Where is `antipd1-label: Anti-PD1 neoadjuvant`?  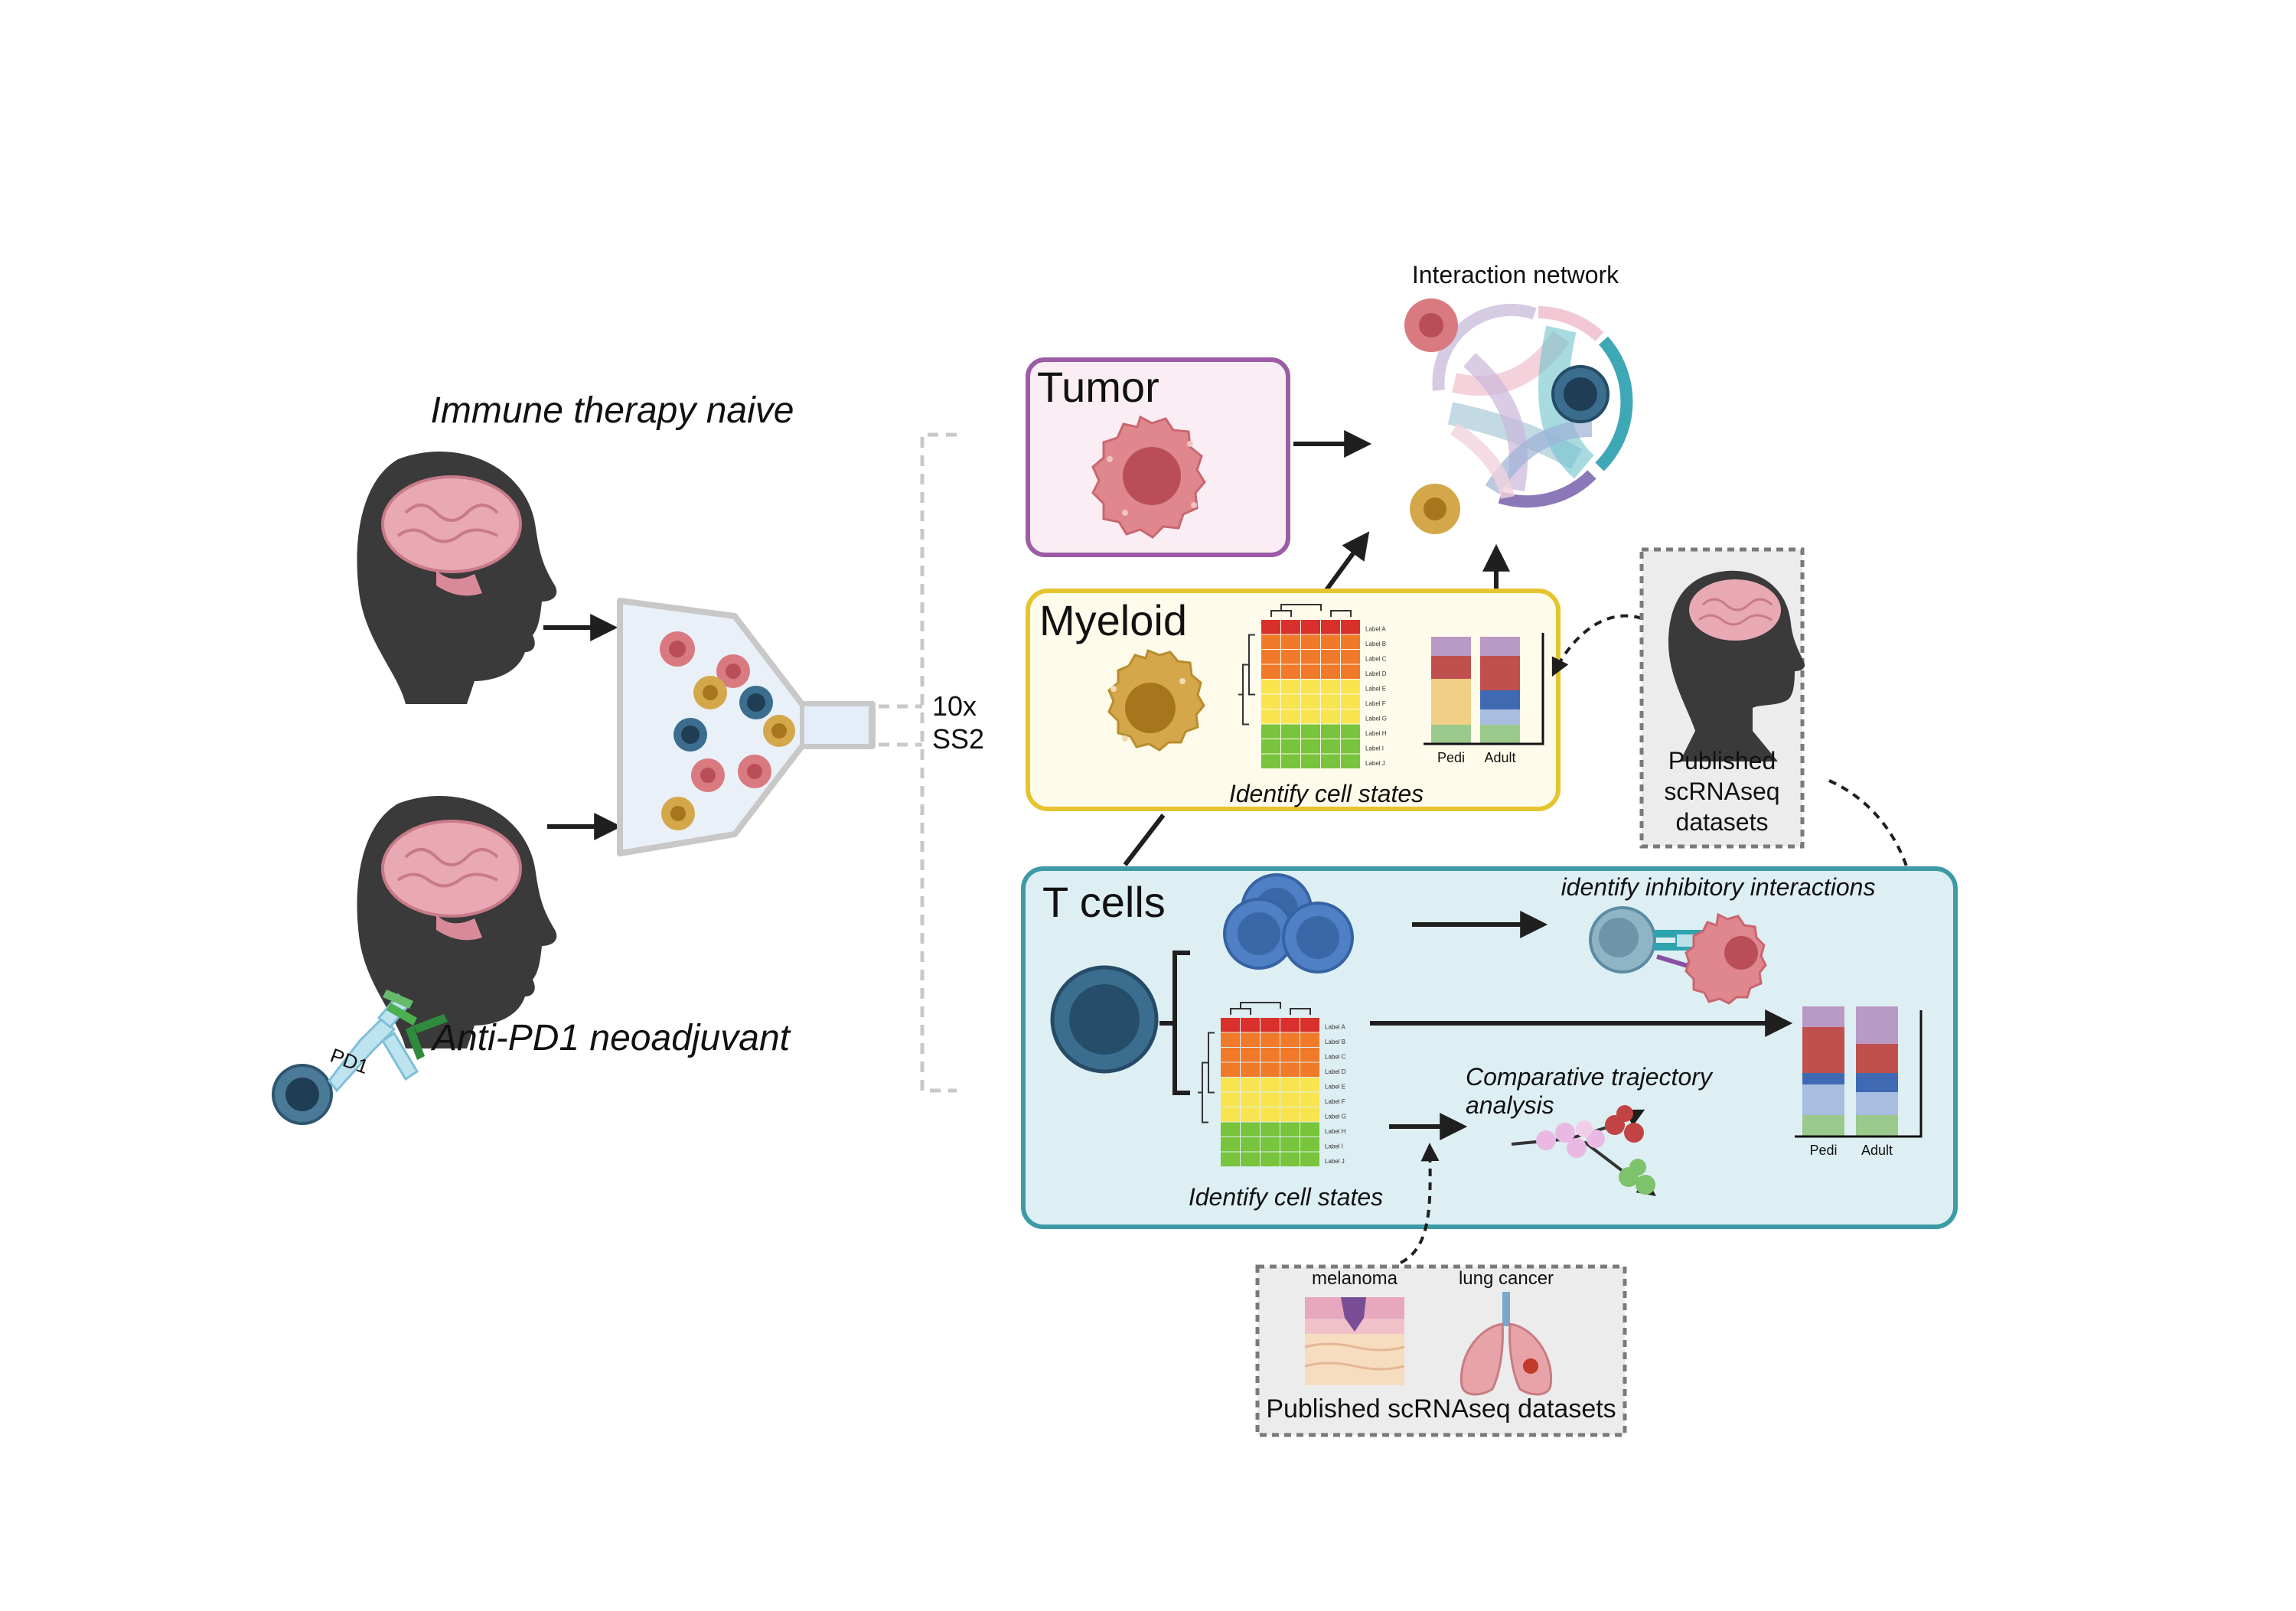 antipd1-label: Anti-PD1 neoadjuvant is located at coordinates (610, 1038).